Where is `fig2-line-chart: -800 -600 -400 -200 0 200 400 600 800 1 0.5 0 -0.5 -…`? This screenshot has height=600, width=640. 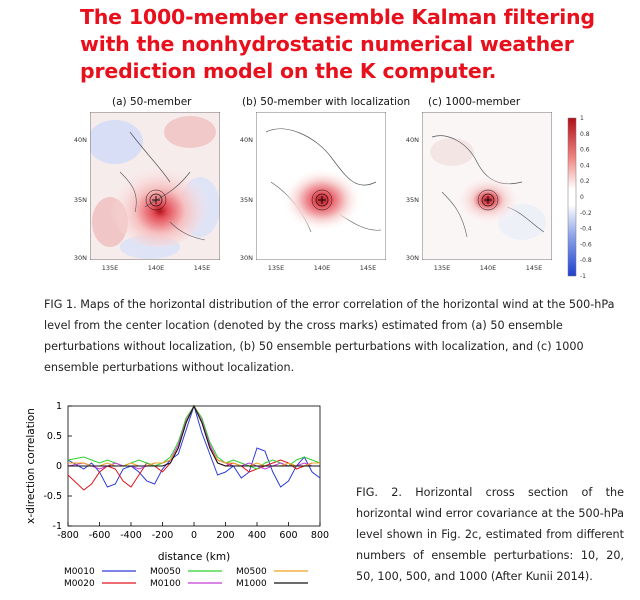 fig2-line-chart: -800 -600 -400 -200 0 200 400 600 800 1 0.5 0 -0.5 -… is located at coordinates (177, 495).